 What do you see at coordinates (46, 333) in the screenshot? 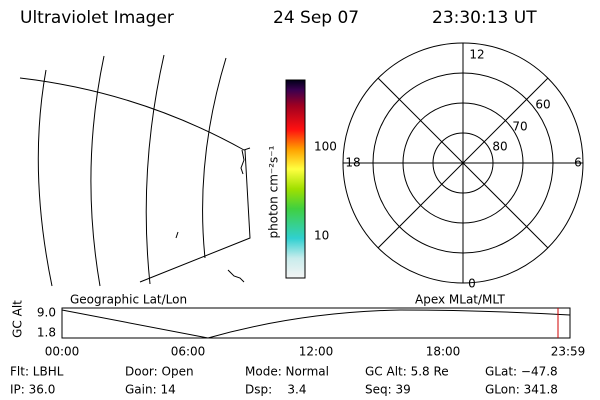
I see `y-tick-label: 1.8` at bounding box center [46, 333].